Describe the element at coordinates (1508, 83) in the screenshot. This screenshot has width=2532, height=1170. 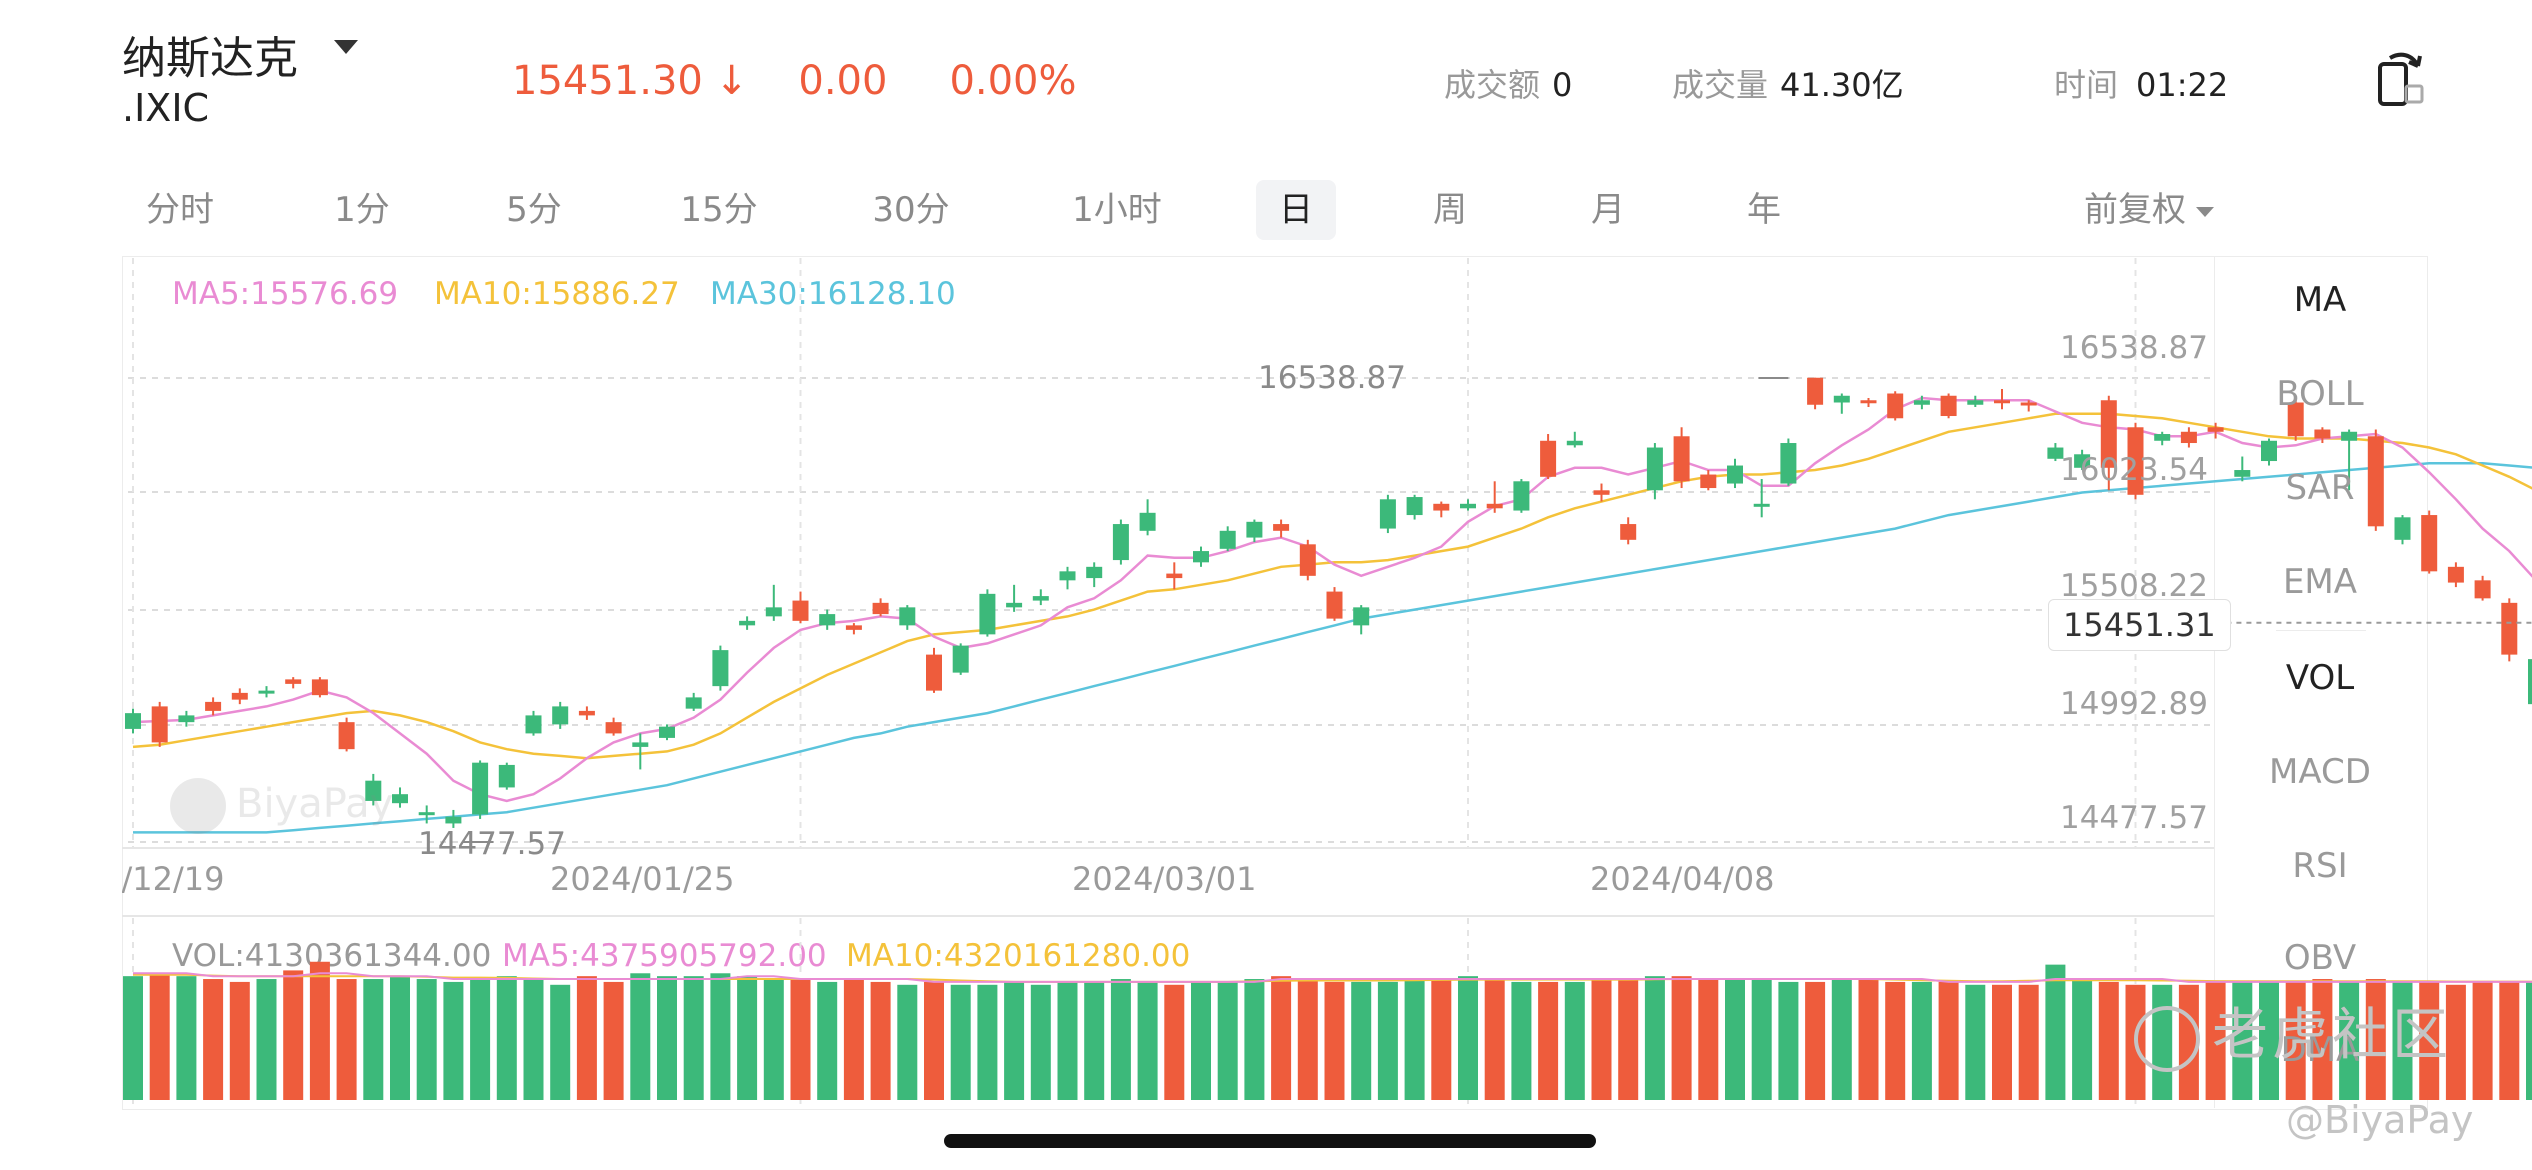
I see `turnover-stat: 成交额 0` at that location.